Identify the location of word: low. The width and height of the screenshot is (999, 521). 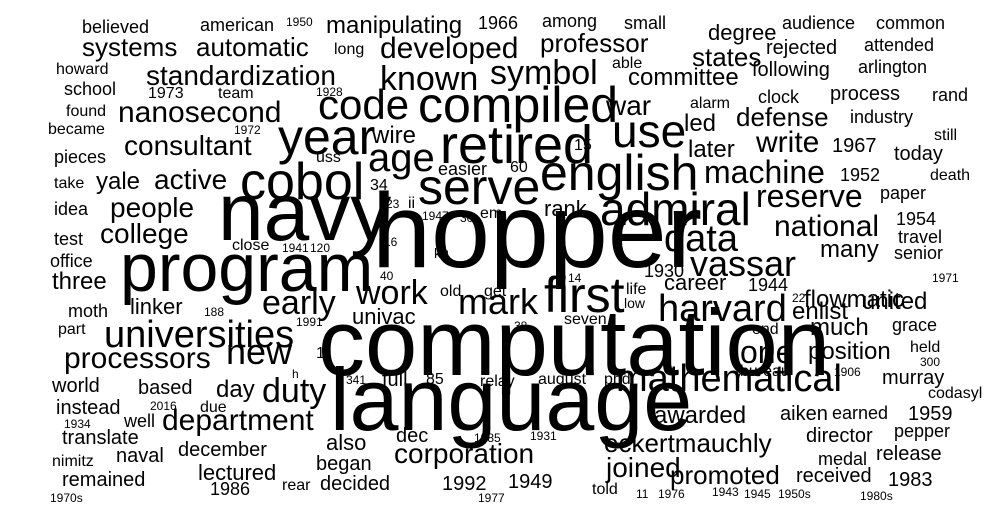
(635, 303).